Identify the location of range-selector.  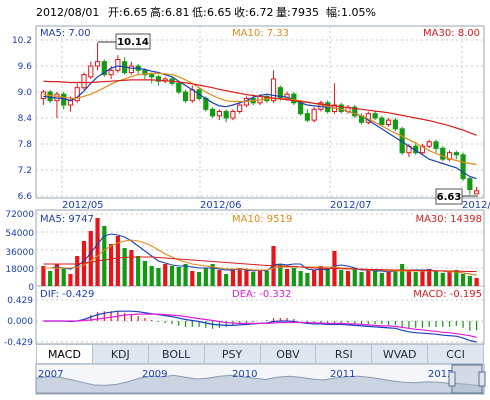
(467, 379).